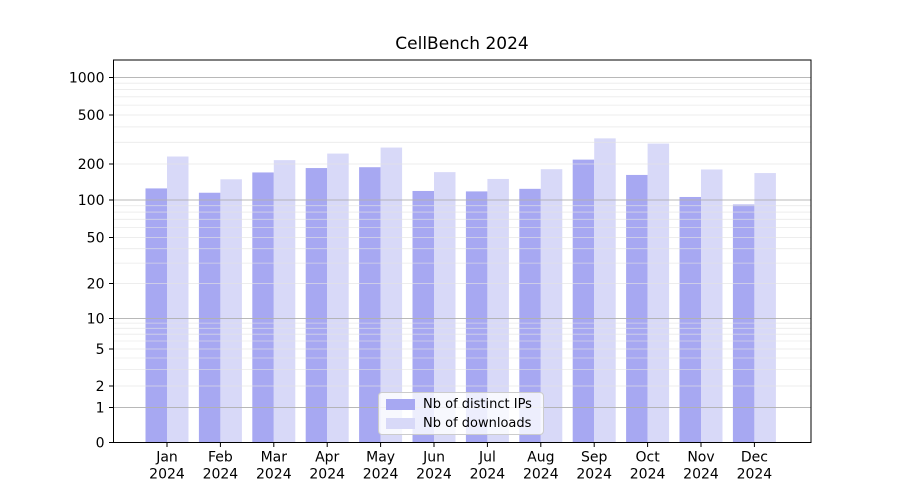 This screenshot has width=900, height=500. I want to click on bar-downloads-oct, so click(658, 293).